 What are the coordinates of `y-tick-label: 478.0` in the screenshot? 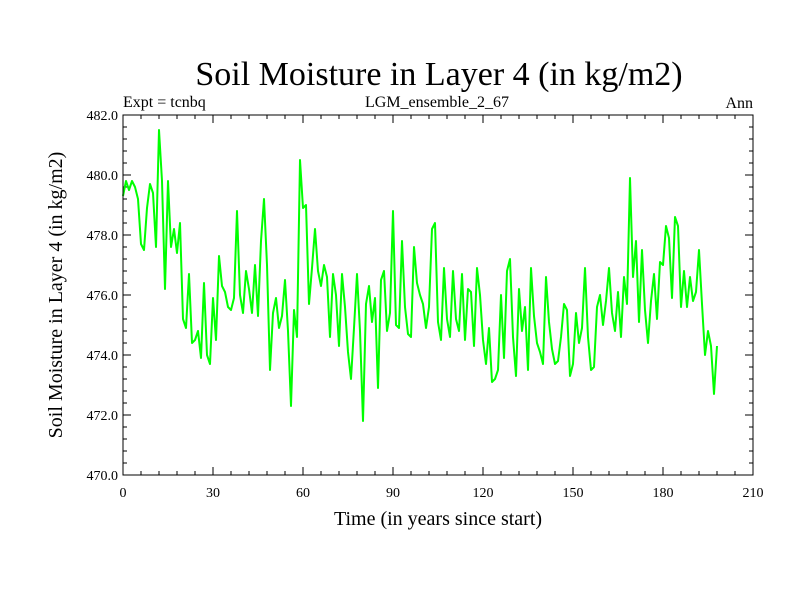 It's located at (103, 236).